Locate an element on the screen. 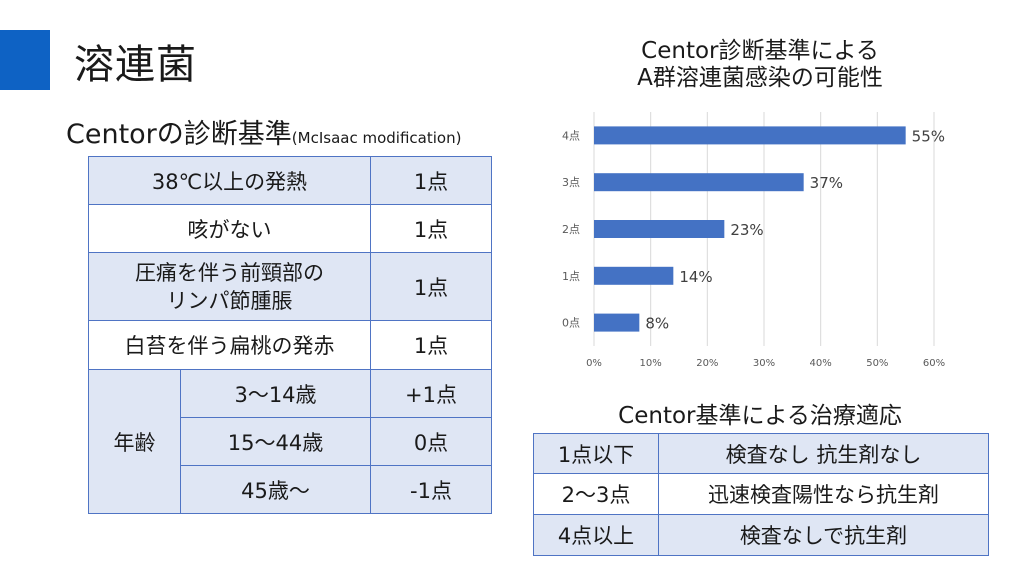 This screenshot has width=1024, height=576. chart-title-line2: A群溶連菌感染の可能性 is located at coordinates (760, 78).